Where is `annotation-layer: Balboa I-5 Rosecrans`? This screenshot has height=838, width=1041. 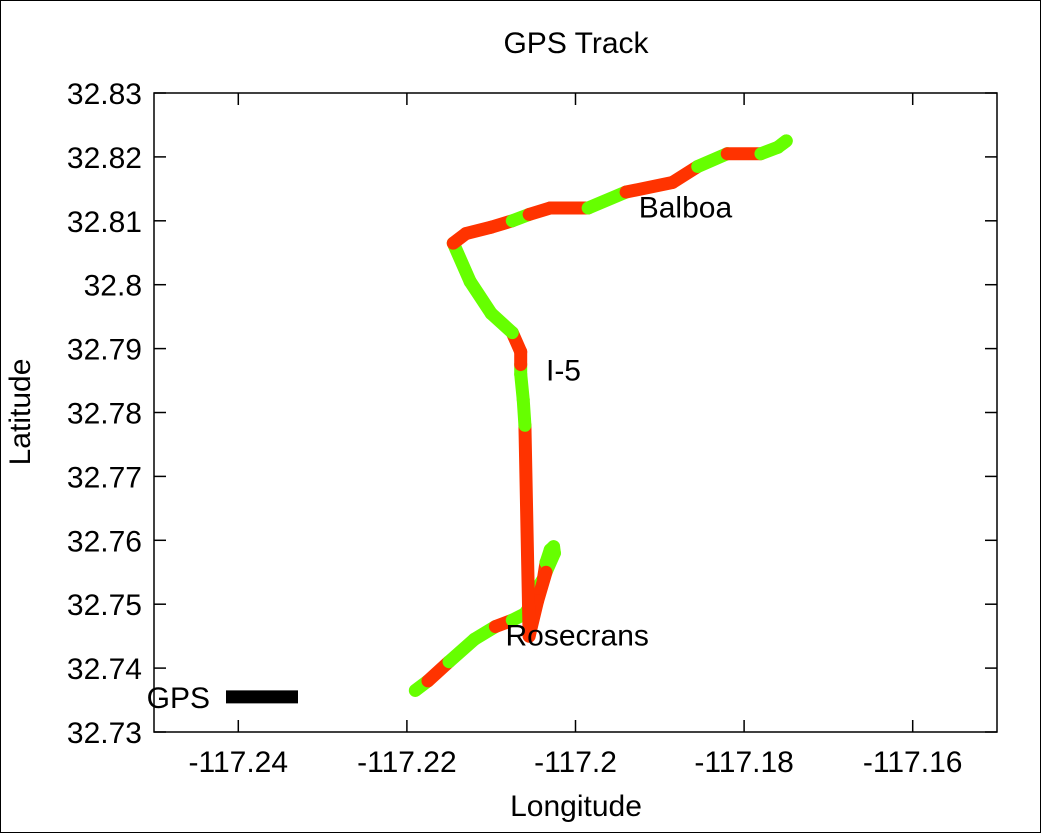 annotation-layer: Balboa I-5 Rosecrans is located at coordinates (619, 422).